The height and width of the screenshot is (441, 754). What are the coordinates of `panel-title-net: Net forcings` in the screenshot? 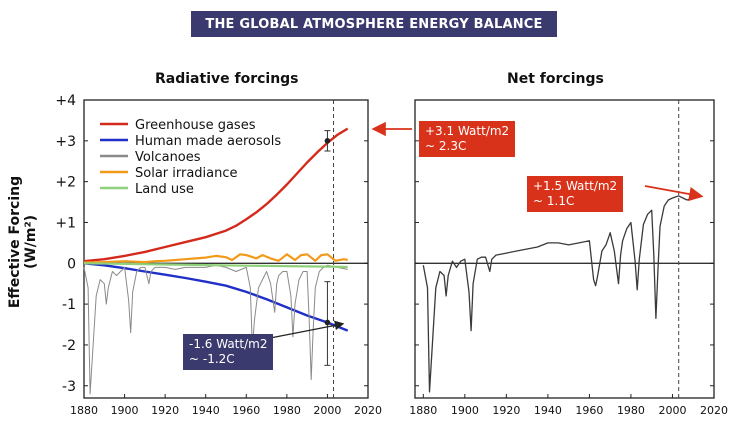 It's located at (555, 79).